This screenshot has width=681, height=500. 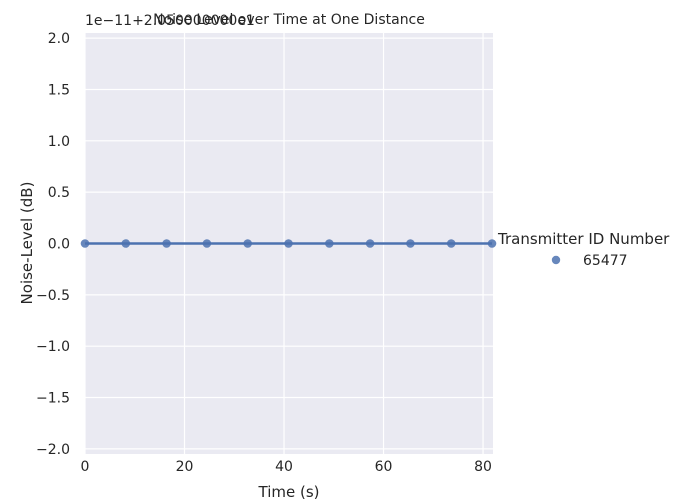 I want to click on y-offset-text: 1e−11+2.050000000e1, so click(x=170, y=21).